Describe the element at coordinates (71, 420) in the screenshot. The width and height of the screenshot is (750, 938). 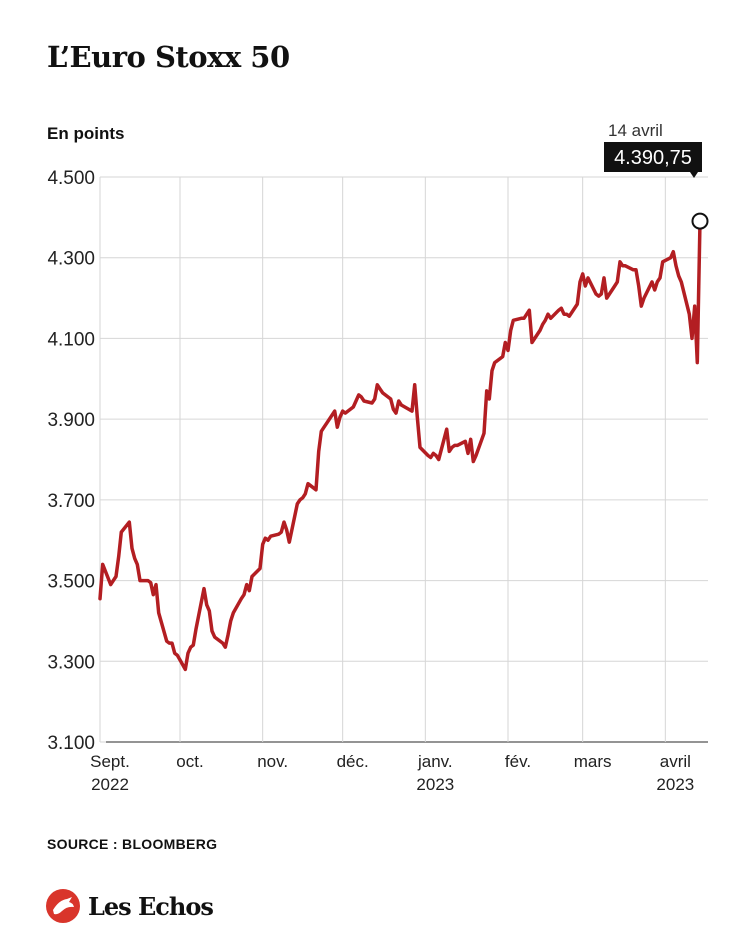
I see `y-tick-label: 3.900` at that location.